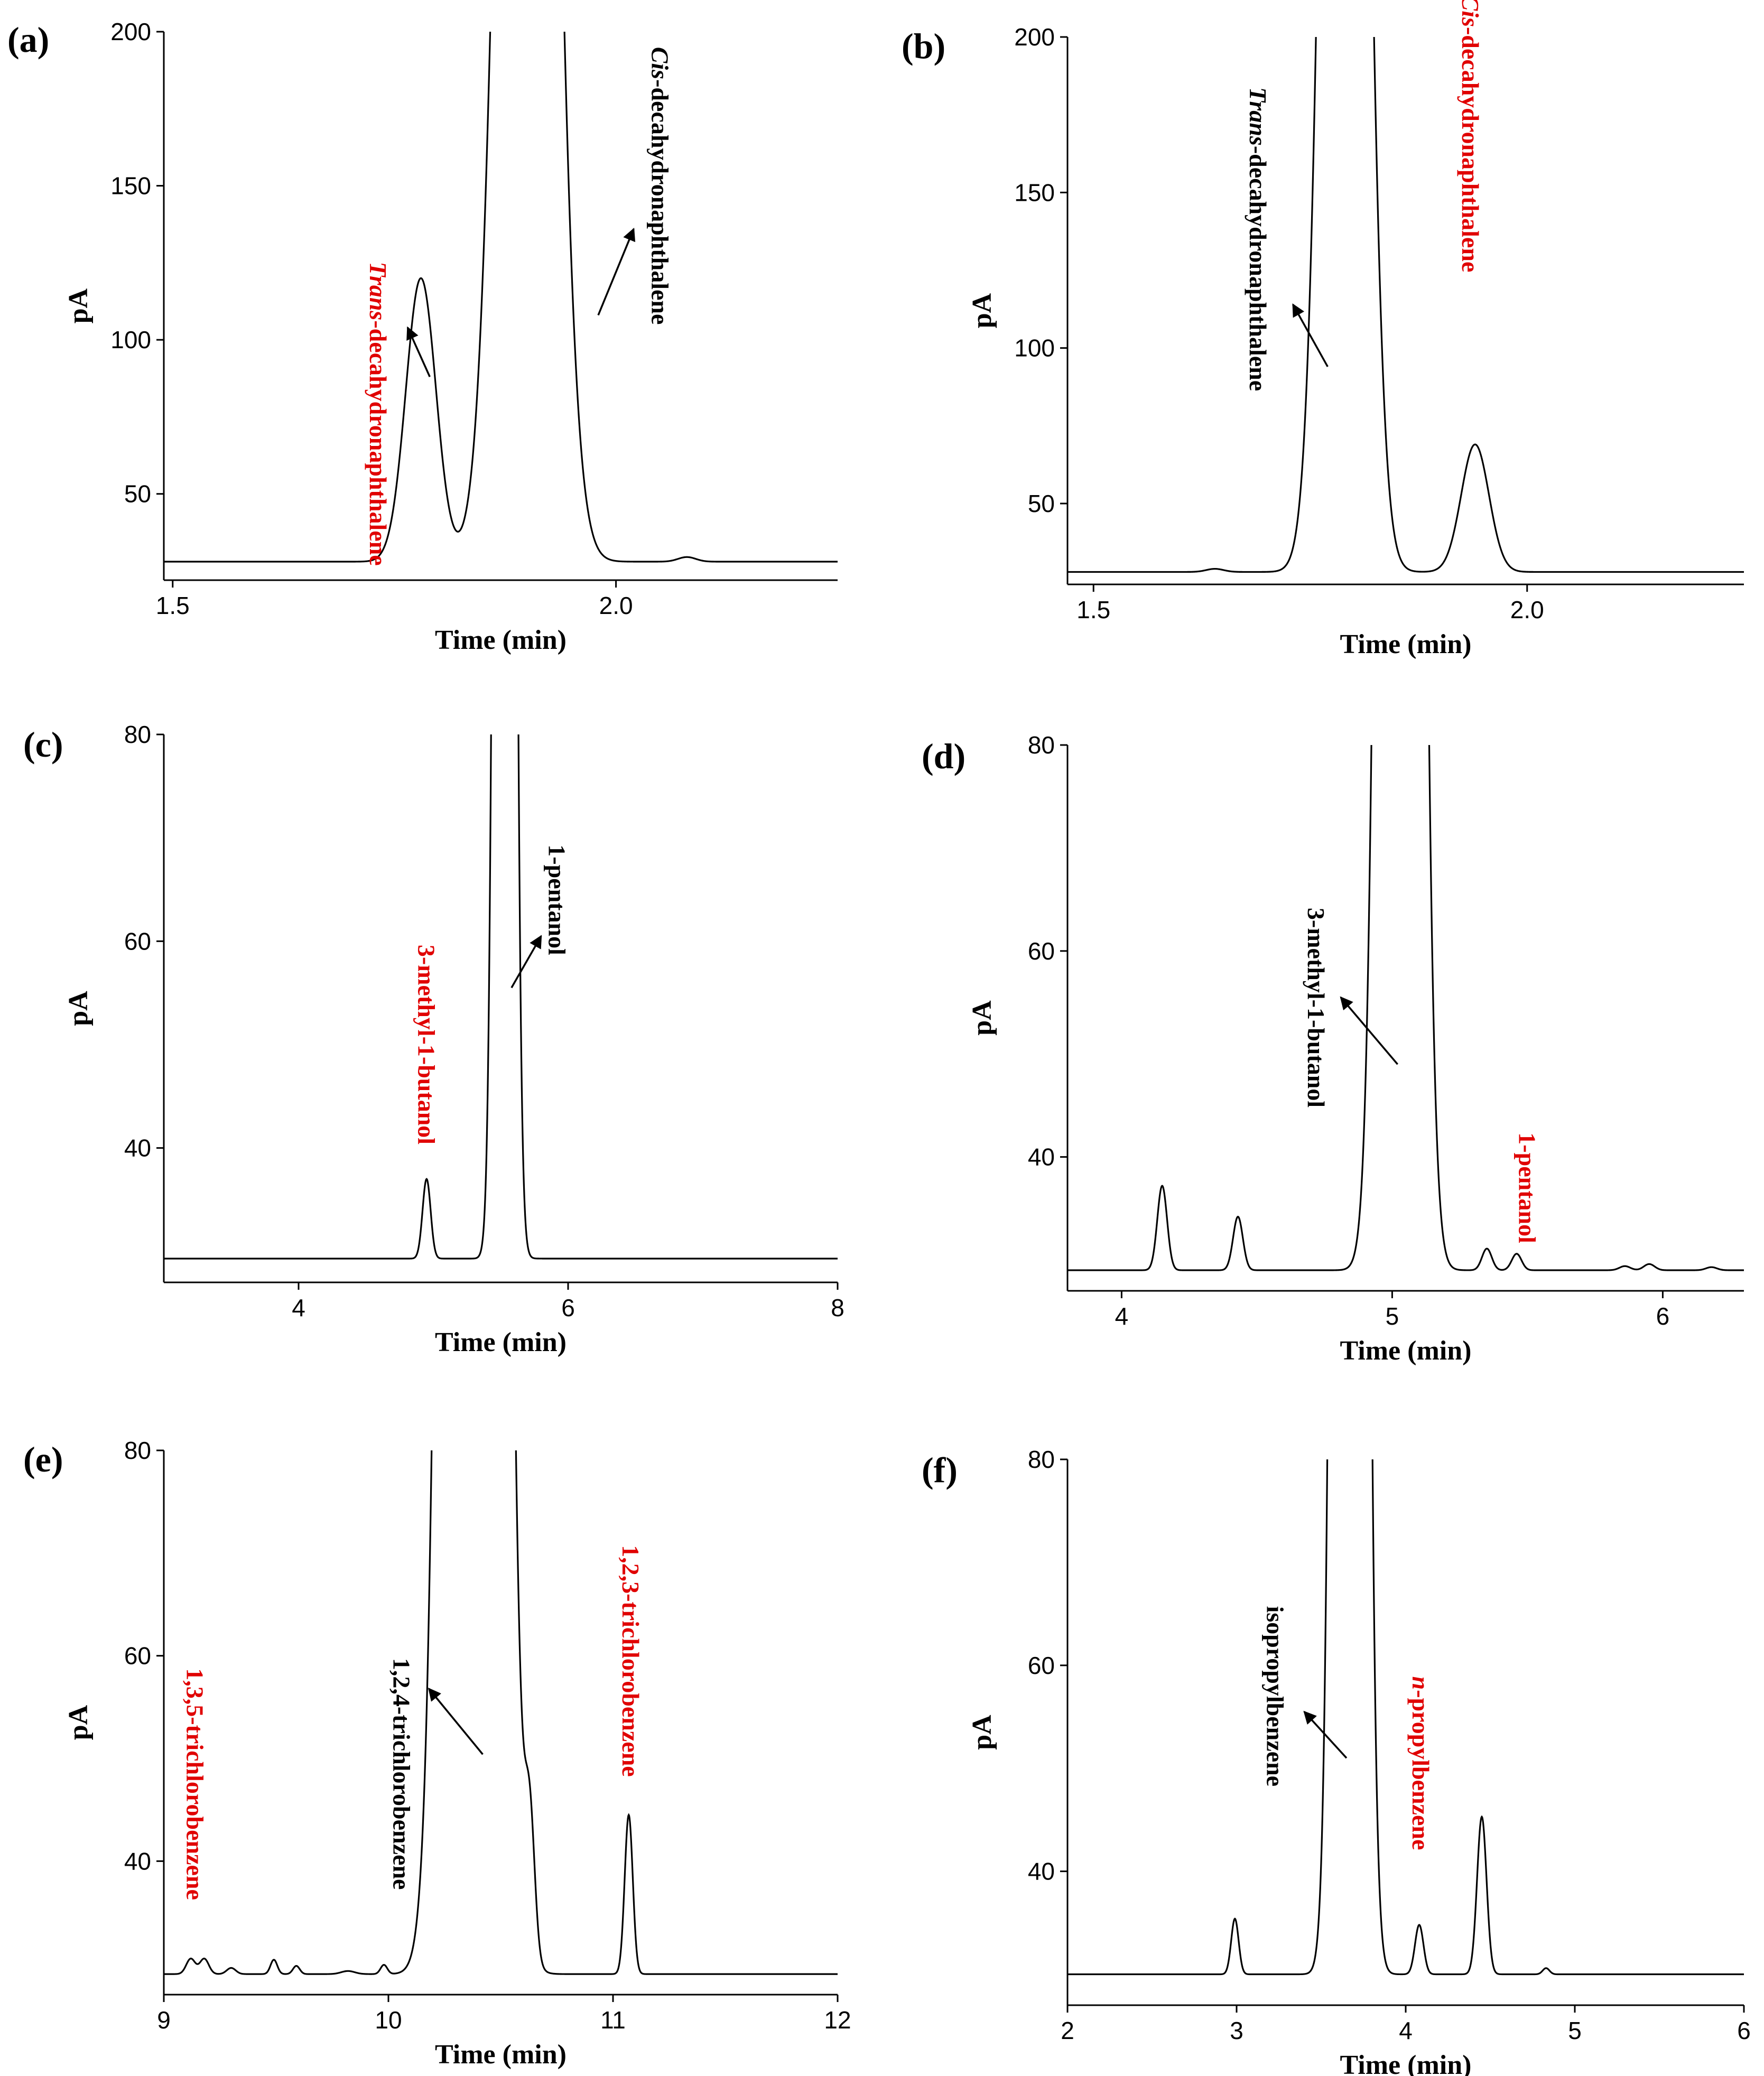 This screenshot has width=1764, height=2076. I want to click on x-tick-label: 9, so click(164, 2020).